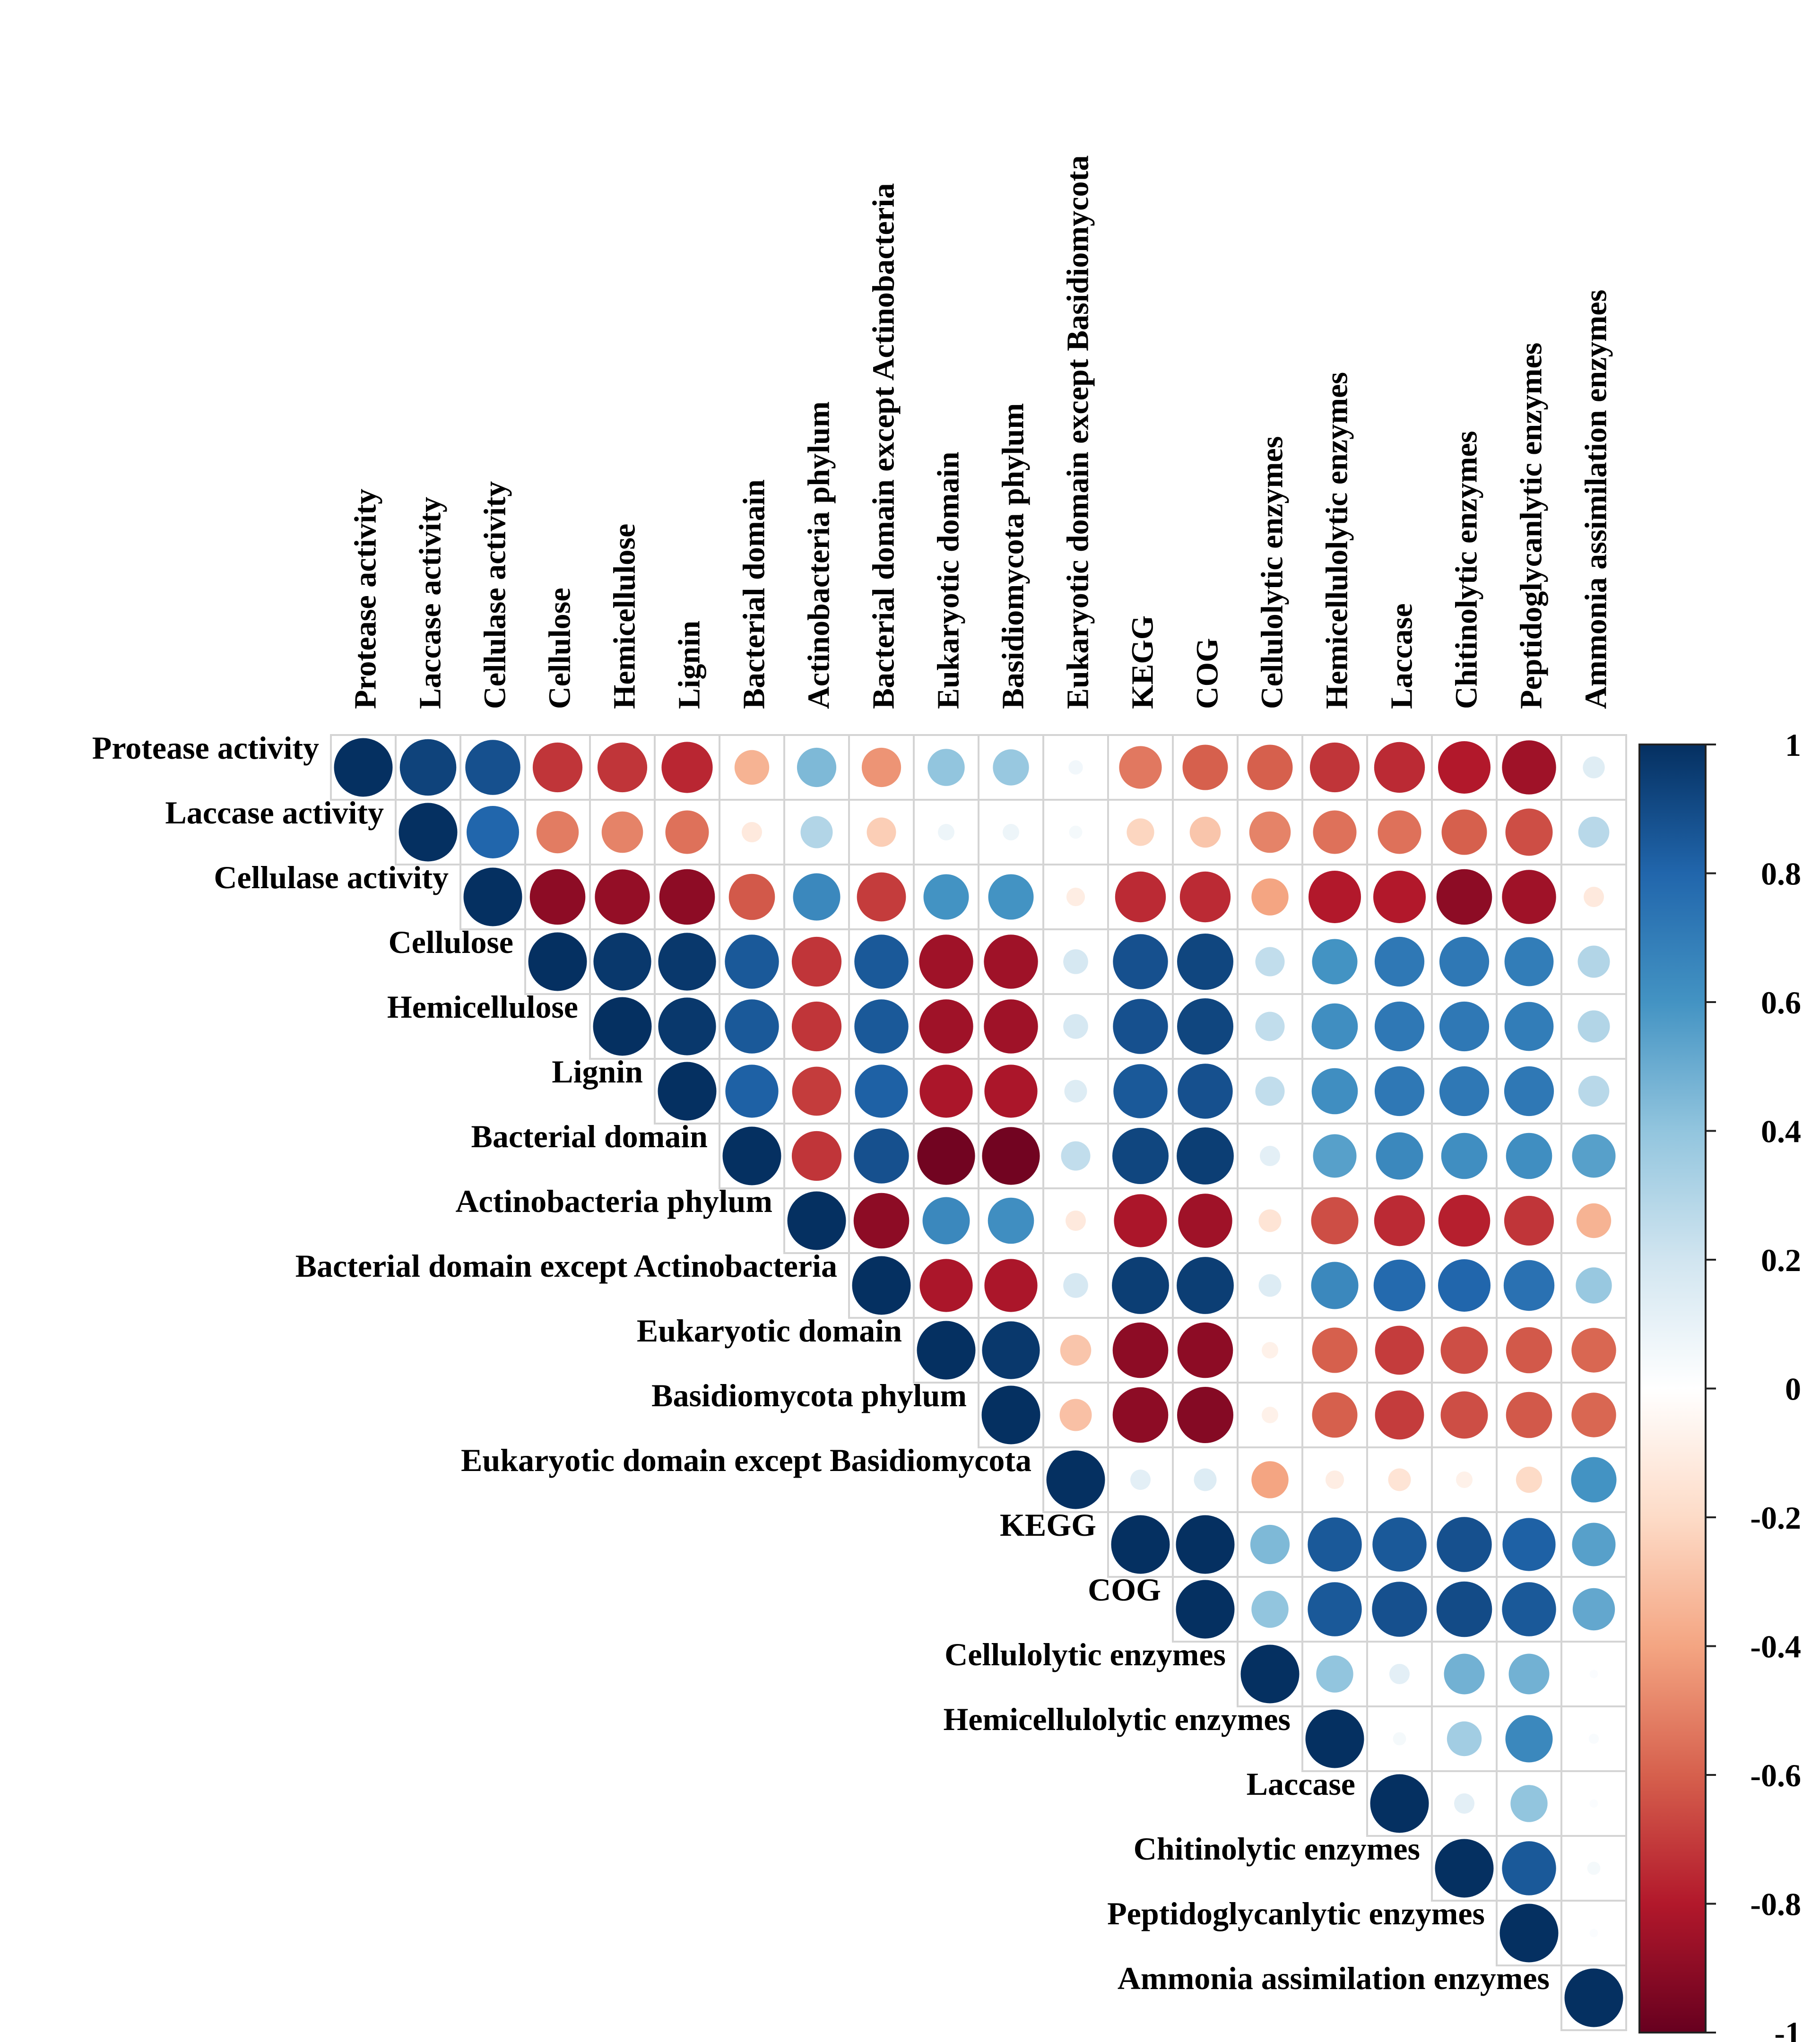 The image size is (1820, 2042). Describe the element at coordinates (1140, 1026) in the screenshot. I see `corr-circle-hemicellulose-vs-kegg` at that location.